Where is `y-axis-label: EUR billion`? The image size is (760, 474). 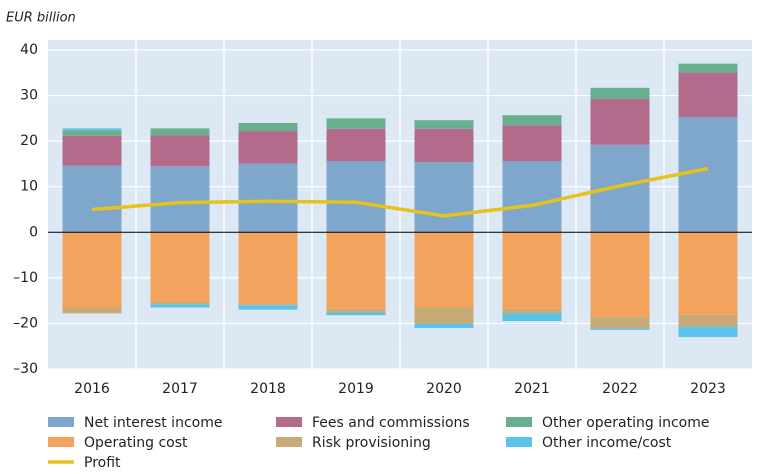
y-axis-label: EUR billion is located at coordinates (41, 18).